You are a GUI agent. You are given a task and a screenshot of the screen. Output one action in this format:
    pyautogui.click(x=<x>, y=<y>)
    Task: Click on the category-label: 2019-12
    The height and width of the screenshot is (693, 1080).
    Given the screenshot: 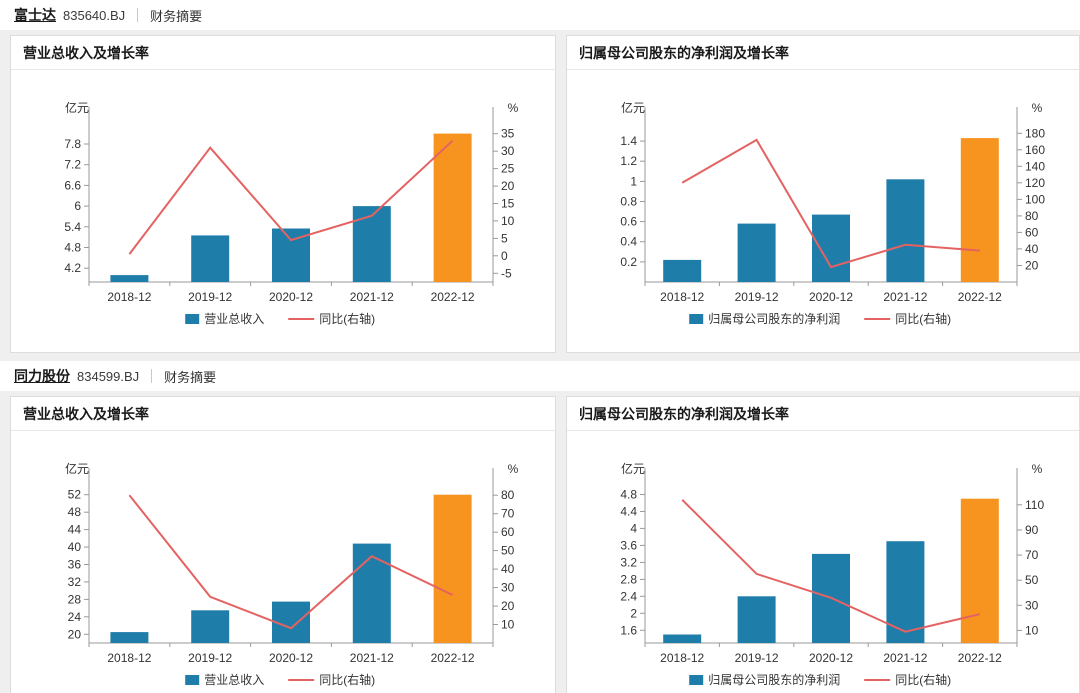 What is the action you would take?
    pyautogui.click(x=210, y=297)
    